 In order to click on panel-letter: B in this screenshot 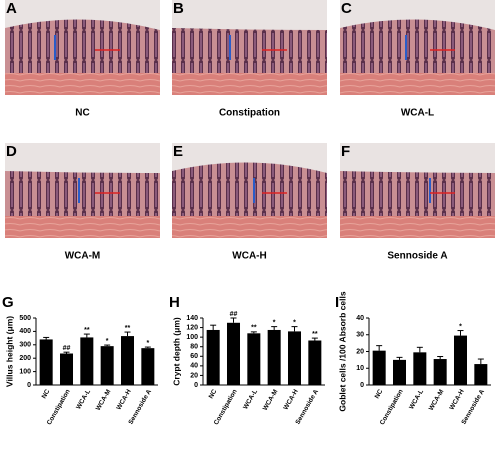, I will do `click(178, 8)`.